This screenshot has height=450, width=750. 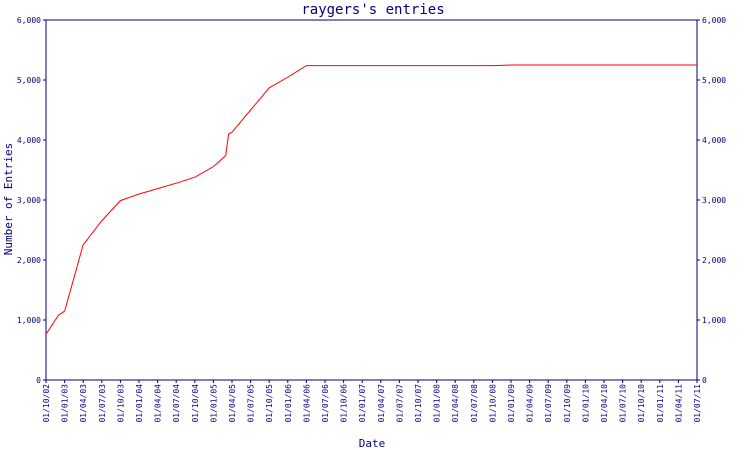 I want to click on right-y-axis: 0 1,000 2,000 3,000 4,000 5,000 6,000, so click(x=711, y=200).